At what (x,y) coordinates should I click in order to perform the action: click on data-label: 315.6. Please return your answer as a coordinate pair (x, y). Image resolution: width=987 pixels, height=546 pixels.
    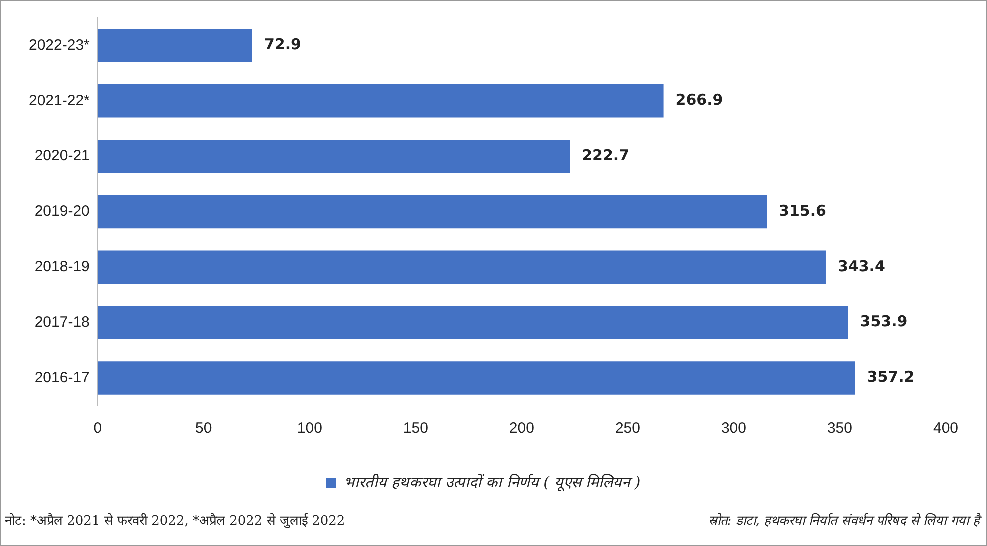
    Looking at the image, I should click on (802, 211).